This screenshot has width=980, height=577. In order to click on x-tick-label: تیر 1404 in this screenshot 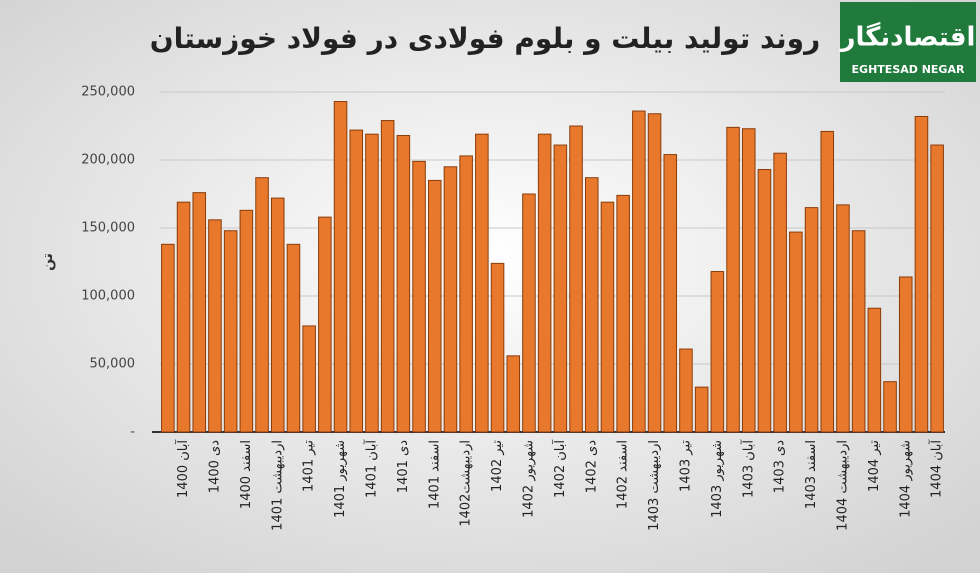, I will do `click(874, 466)`.